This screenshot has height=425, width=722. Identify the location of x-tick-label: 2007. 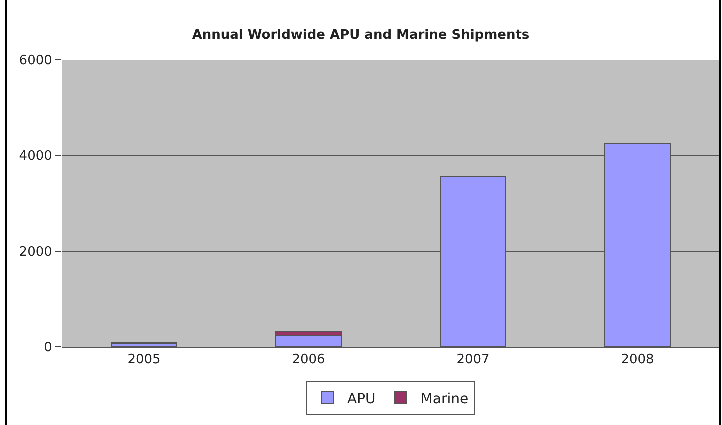
(473, 360).